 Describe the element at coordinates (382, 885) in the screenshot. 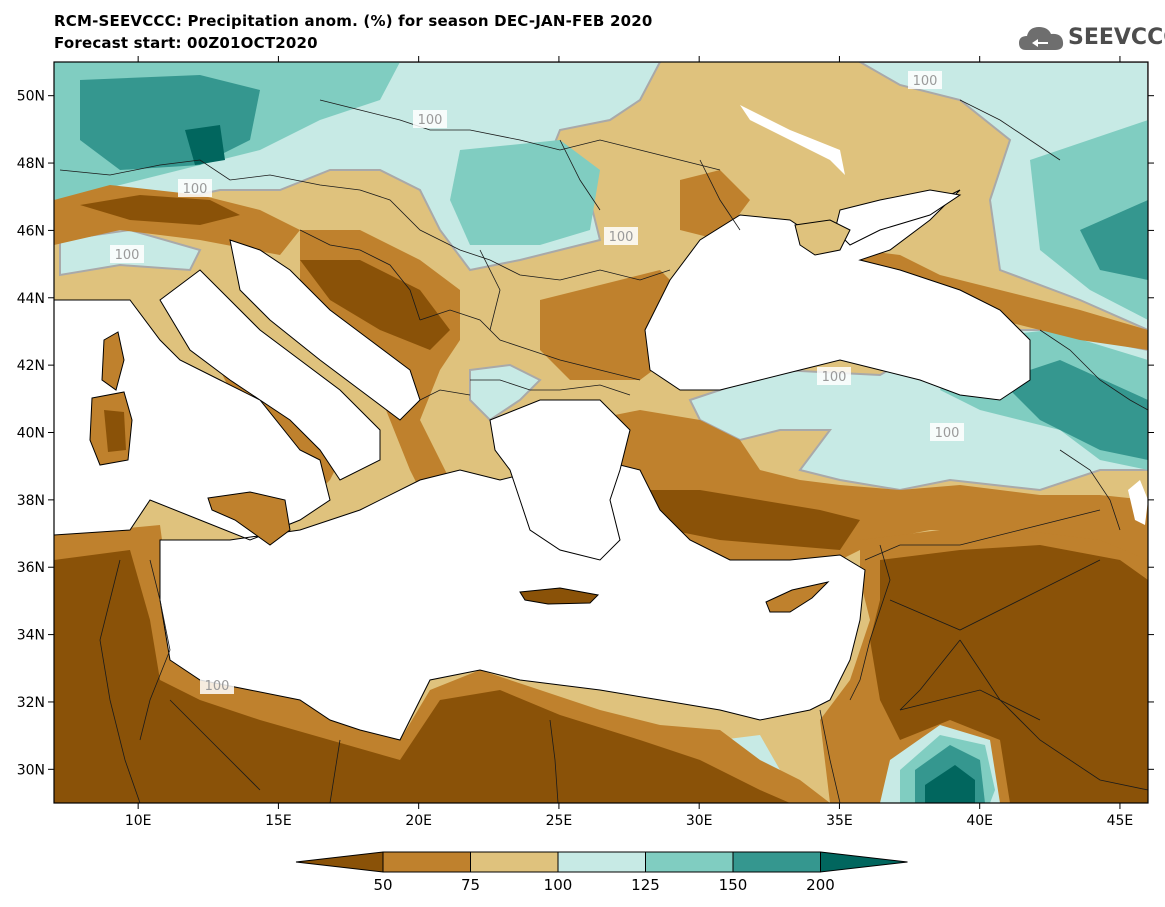

I see `colorbar-label: 50` at that location.